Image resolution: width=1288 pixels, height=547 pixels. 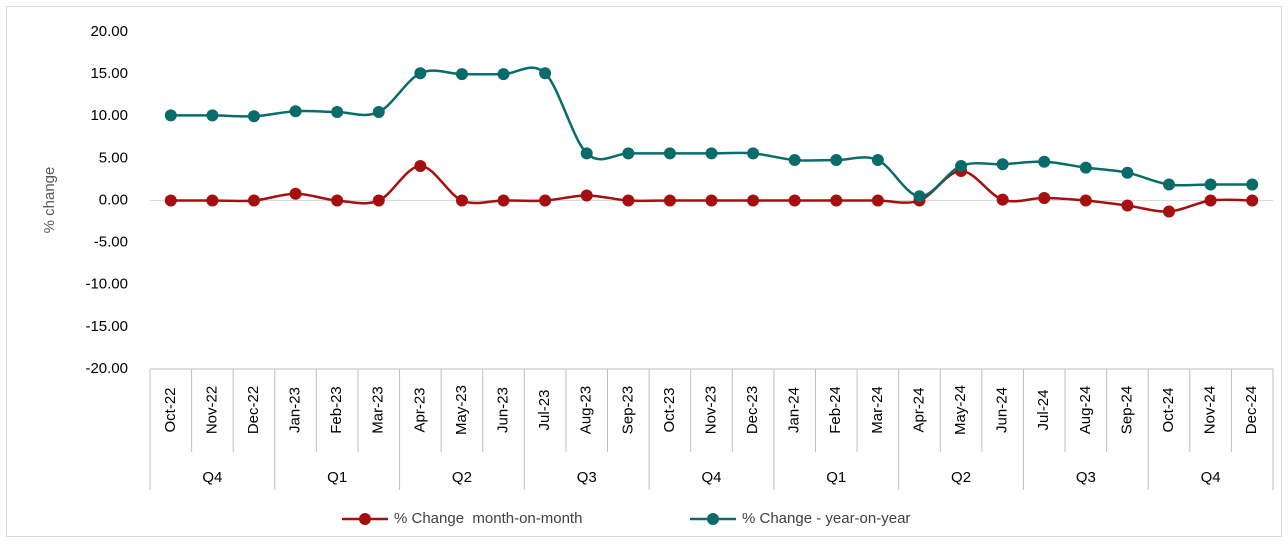 I want to click on legend-label: % Change month-on-month, so click(x=488, y=518).